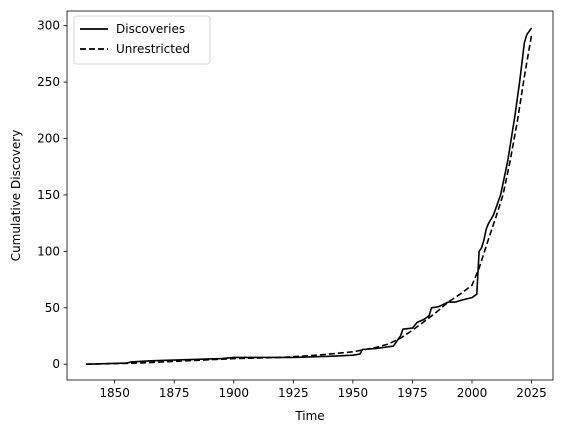  Describe the element at coordinates (48, 195) in the screenshot. I see `y-tick-label: 150` at that location.